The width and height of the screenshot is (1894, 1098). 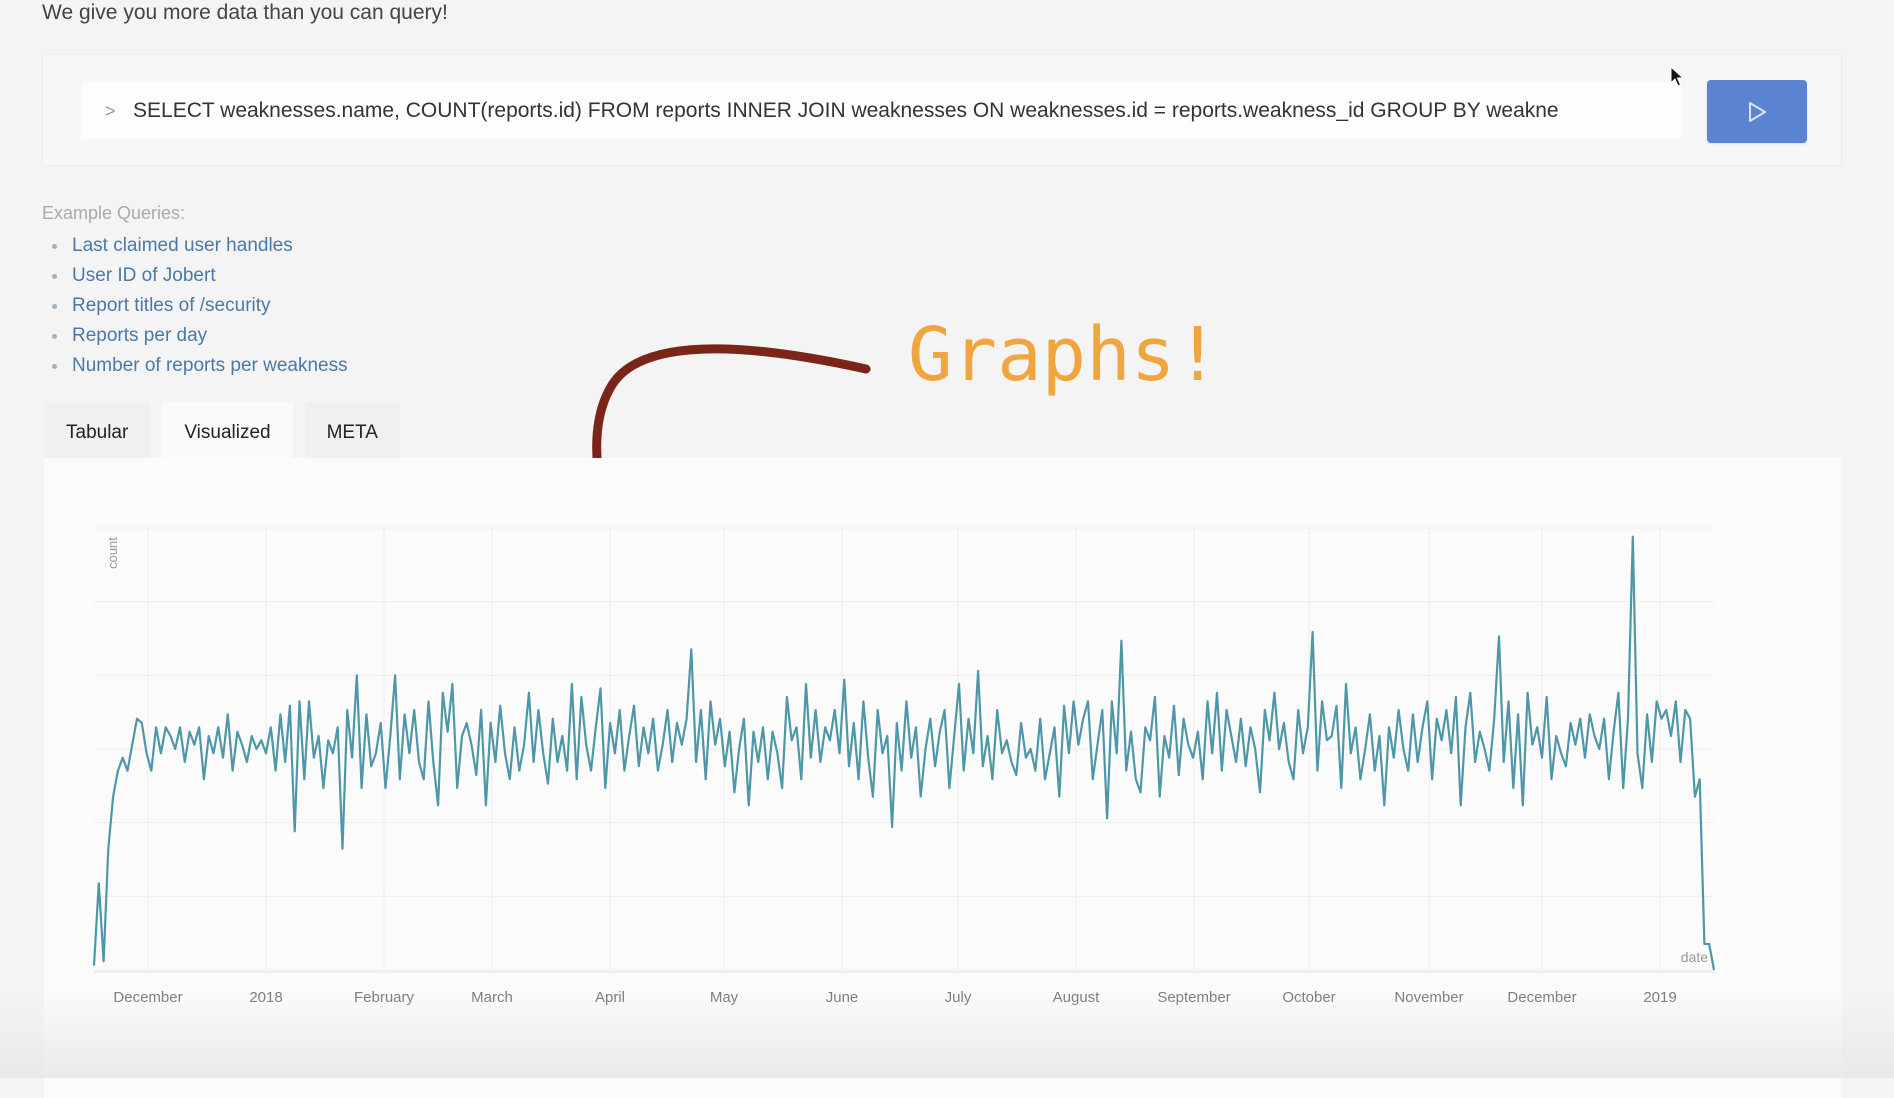 What do you see at coordinates (112, 553) in the screenshot?
I see `y-axis-label: count` at bounding box center [112, 553].